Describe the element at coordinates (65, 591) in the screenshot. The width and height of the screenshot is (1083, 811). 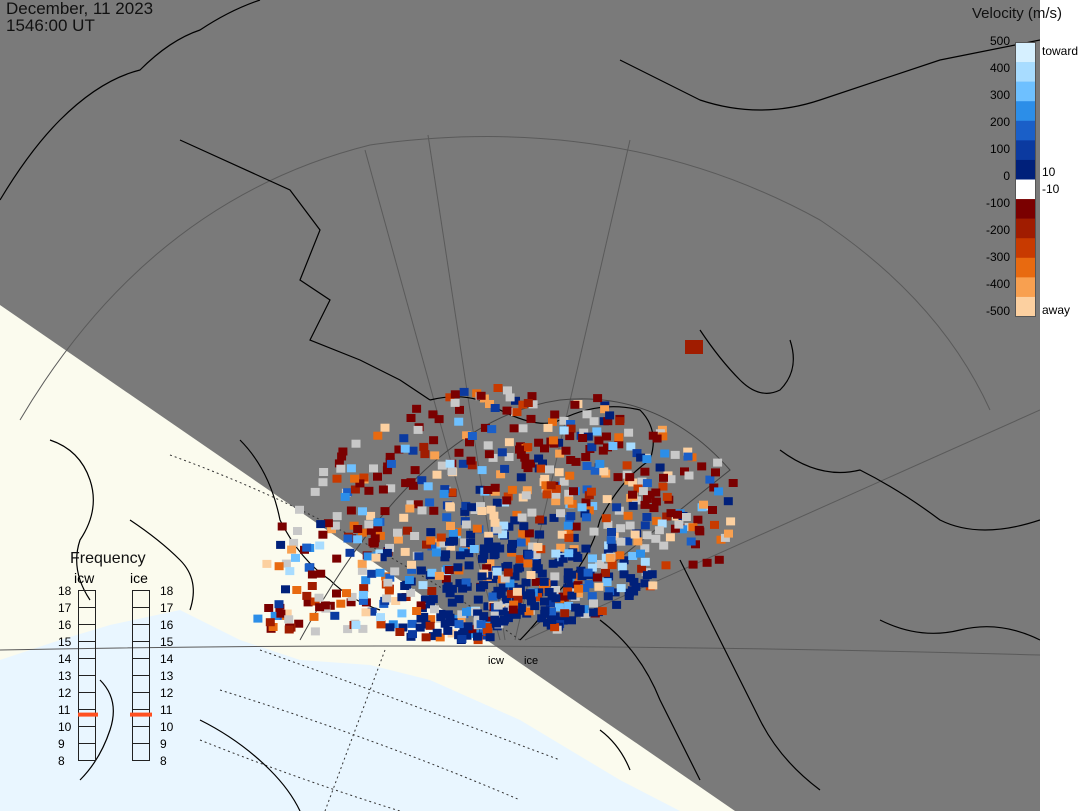
I see `frequency-tick-label: 18` at that location.